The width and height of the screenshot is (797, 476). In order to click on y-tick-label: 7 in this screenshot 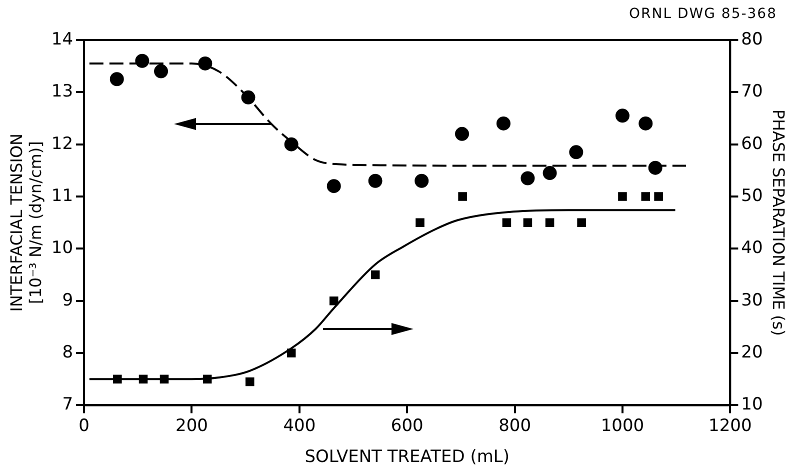, I will do `click(68, 404)`.